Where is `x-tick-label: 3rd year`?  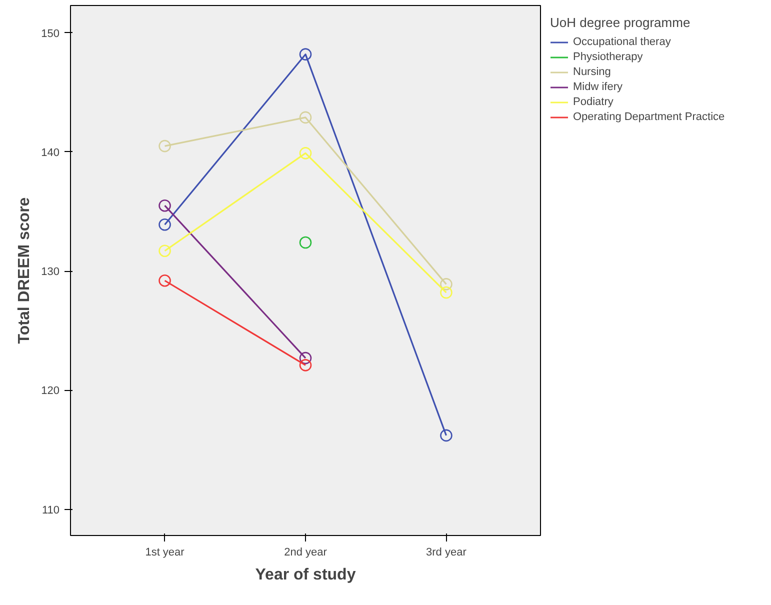
x-tick-label: 3rd year is located at coordinates (446, 552).